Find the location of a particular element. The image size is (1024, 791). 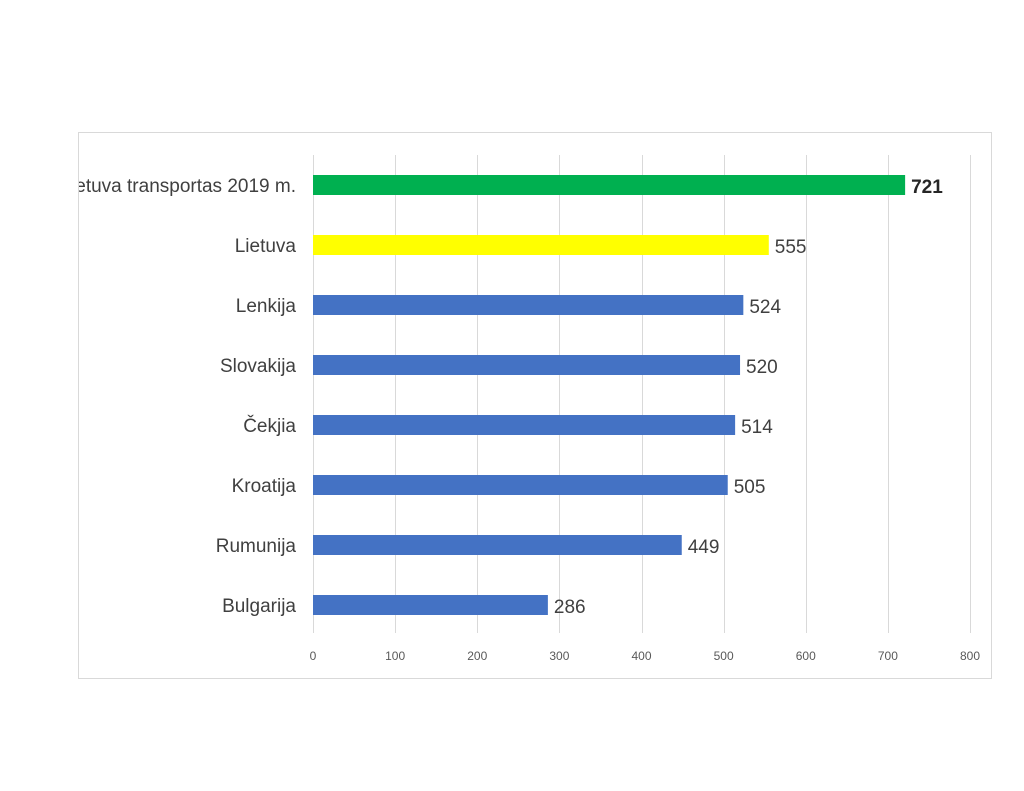

x-tick-label-800: 800 is located at coordinates (970, 656).